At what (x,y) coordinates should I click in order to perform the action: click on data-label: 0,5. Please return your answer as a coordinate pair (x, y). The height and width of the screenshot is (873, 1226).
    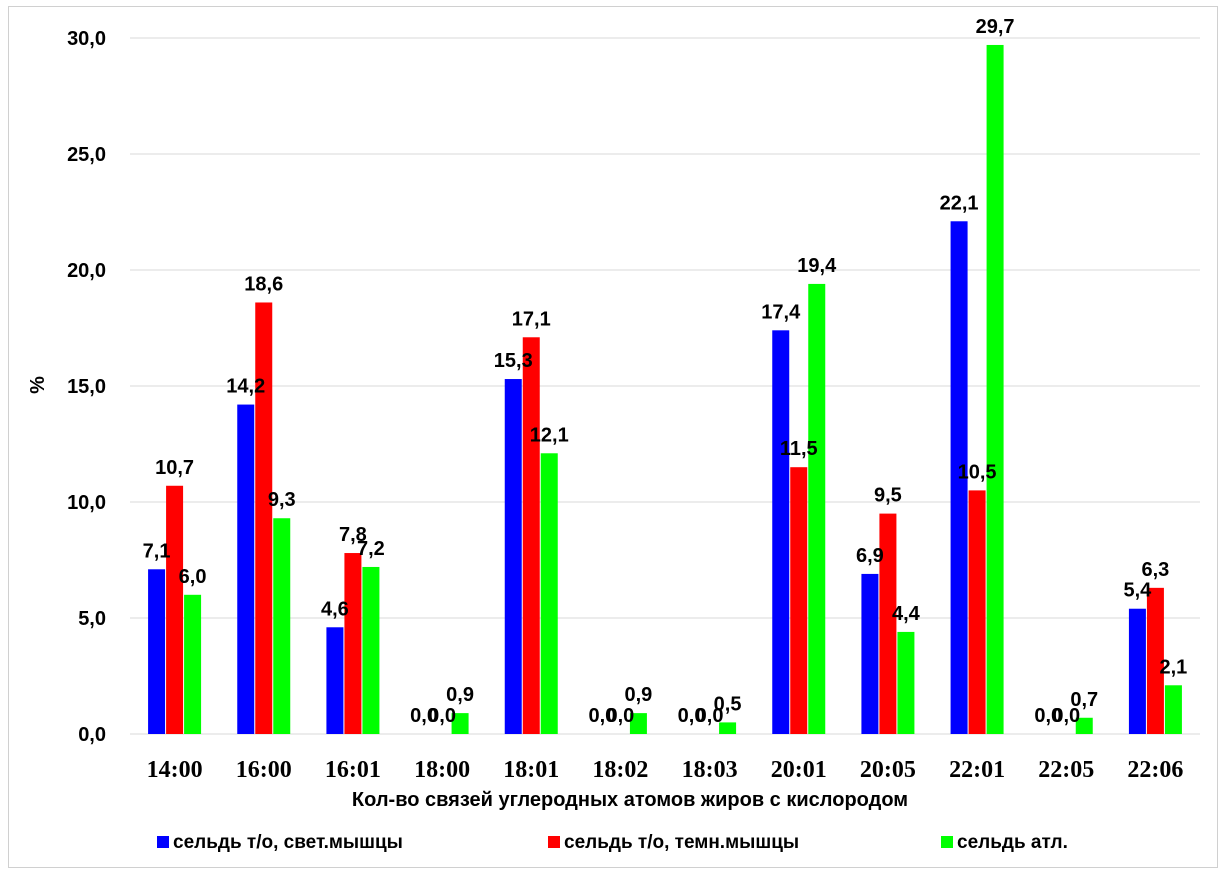
    Looking at the image, I should click on (728, 704).